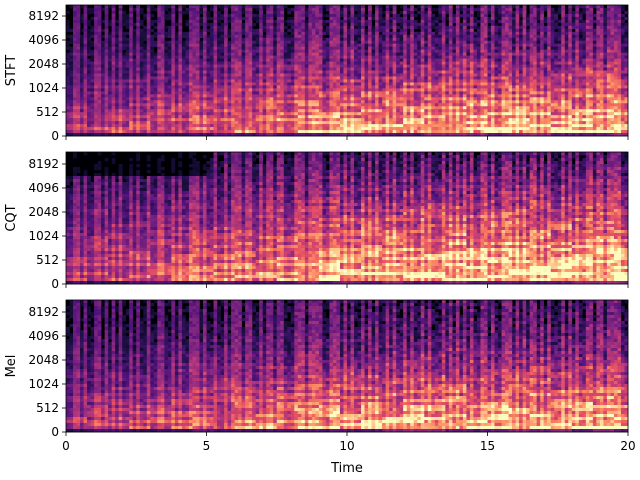 The width and height of the screenshot is (640, 480). Describe the element at coordinates (11, 70) in the screenshot. I see `y-axis-label: STFT` at that location.